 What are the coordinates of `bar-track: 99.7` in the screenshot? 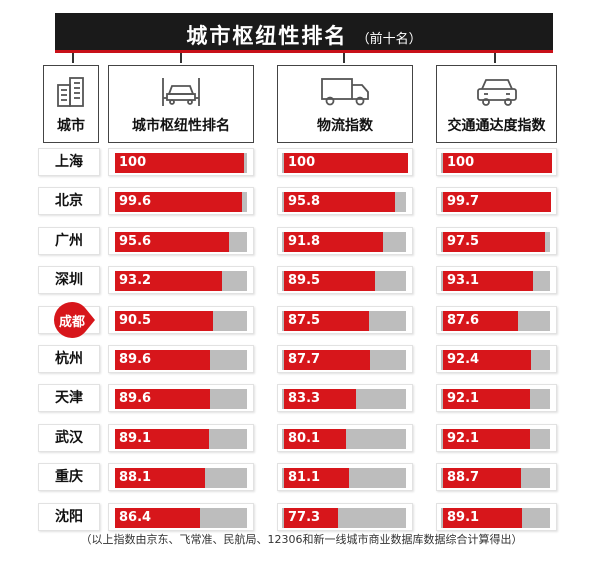 It's located at (496, 202).